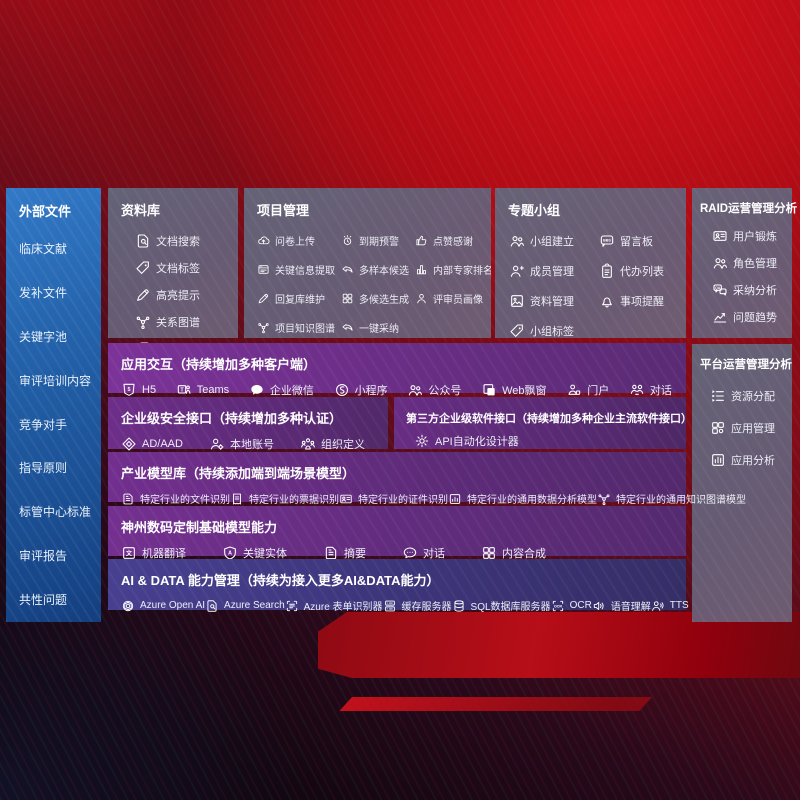 This screenshot has height=800, width=800. I want to click on feature-item: 点赞感谢, so click(453, 240).